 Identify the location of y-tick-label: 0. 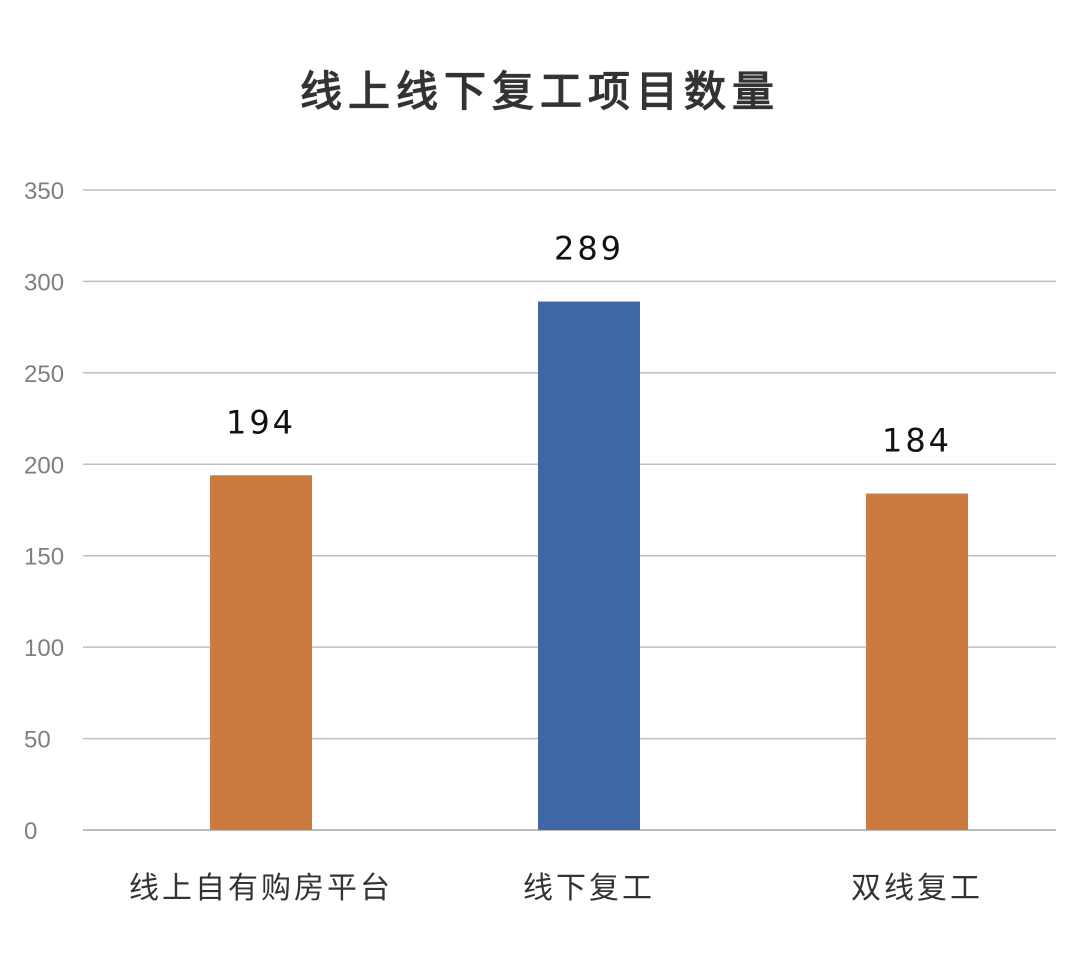
(30, 831).